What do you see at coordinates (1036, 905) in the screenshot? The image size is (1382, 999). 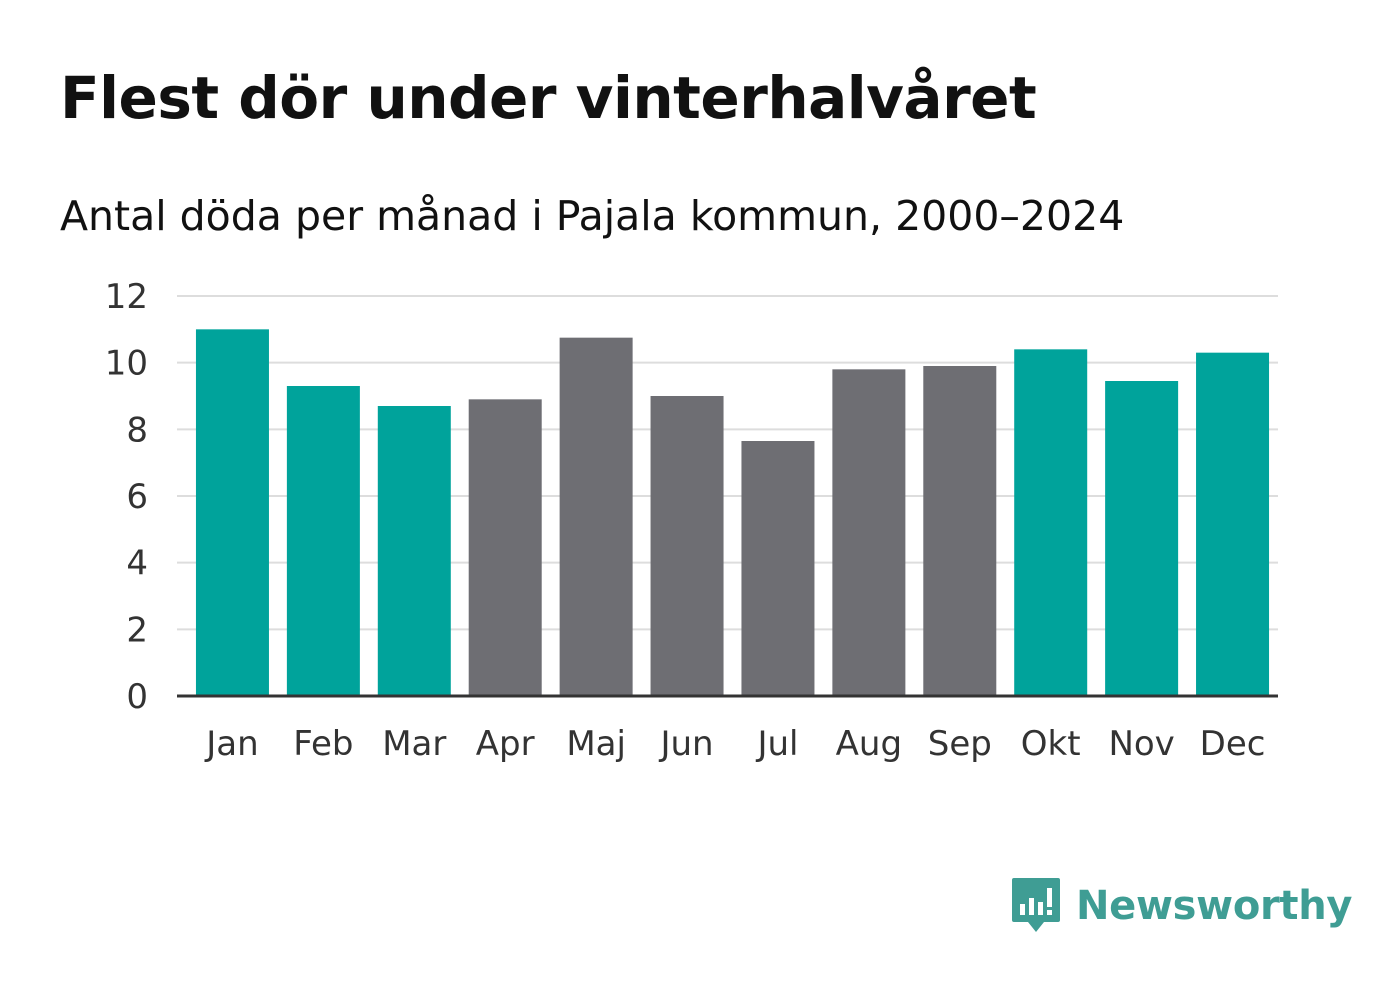 I see `bar-chart-speech-bubble-icon` at bounding box center [1036, 905].